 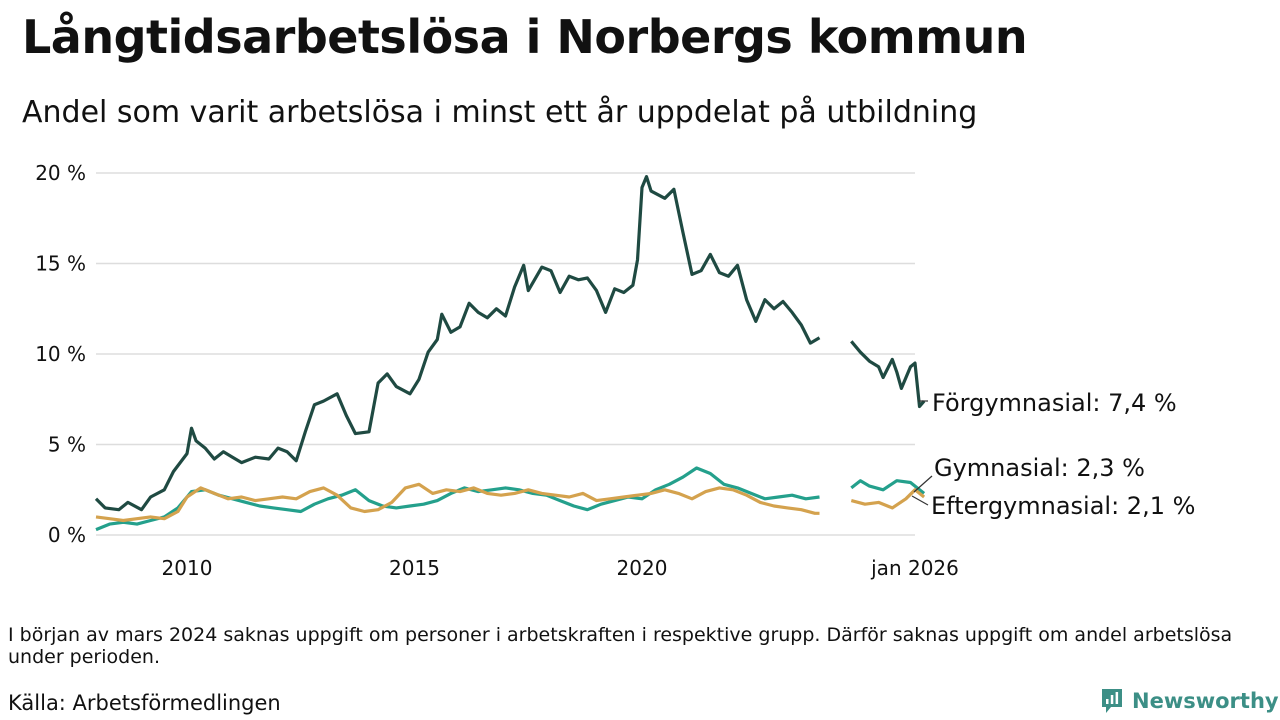 I want to click on series-label-förgymnasial: Förgymnasial: 7,4 %, so click(x=1054, y=403).